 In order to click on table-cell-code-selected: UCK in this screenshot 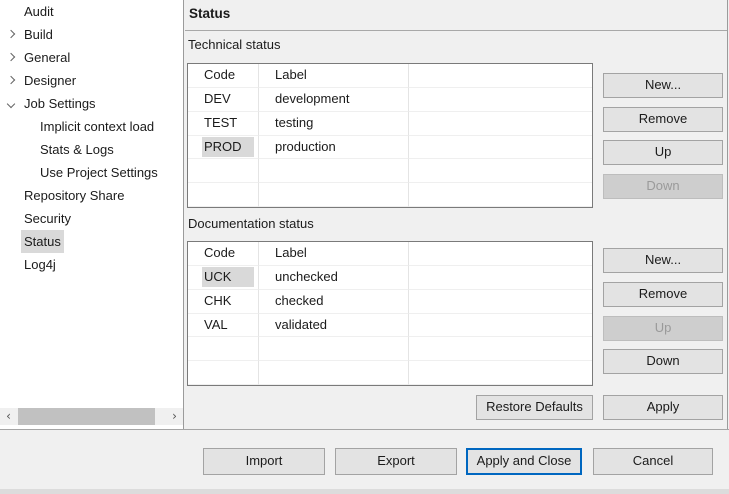, I will do `click(223, 277)`.